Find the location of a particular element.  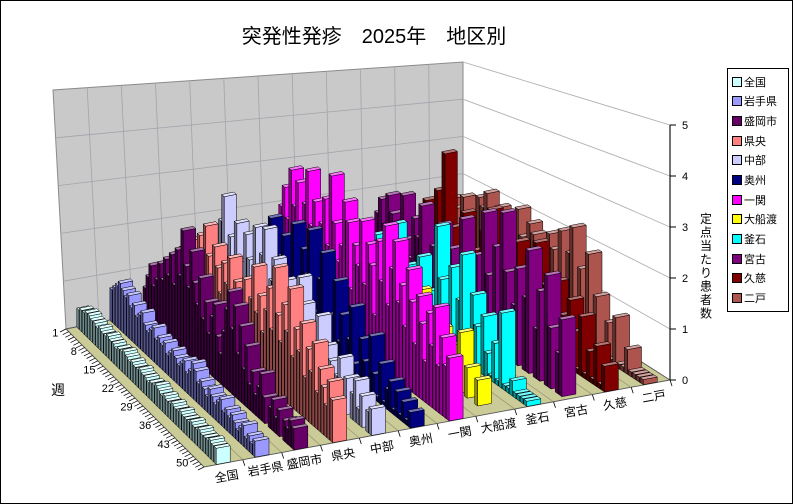

week-tick-label: 15 is located at coordinates (89, 370).